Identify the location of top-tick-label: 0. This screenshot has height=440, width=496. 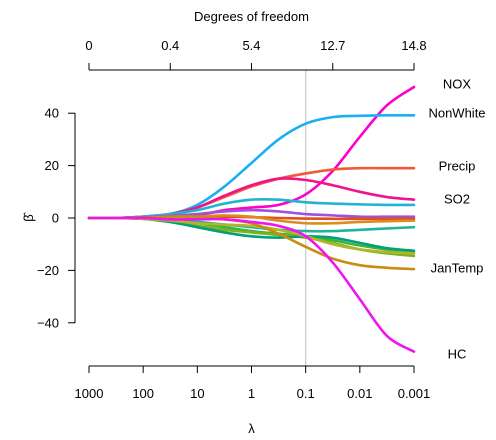
(88, 45).